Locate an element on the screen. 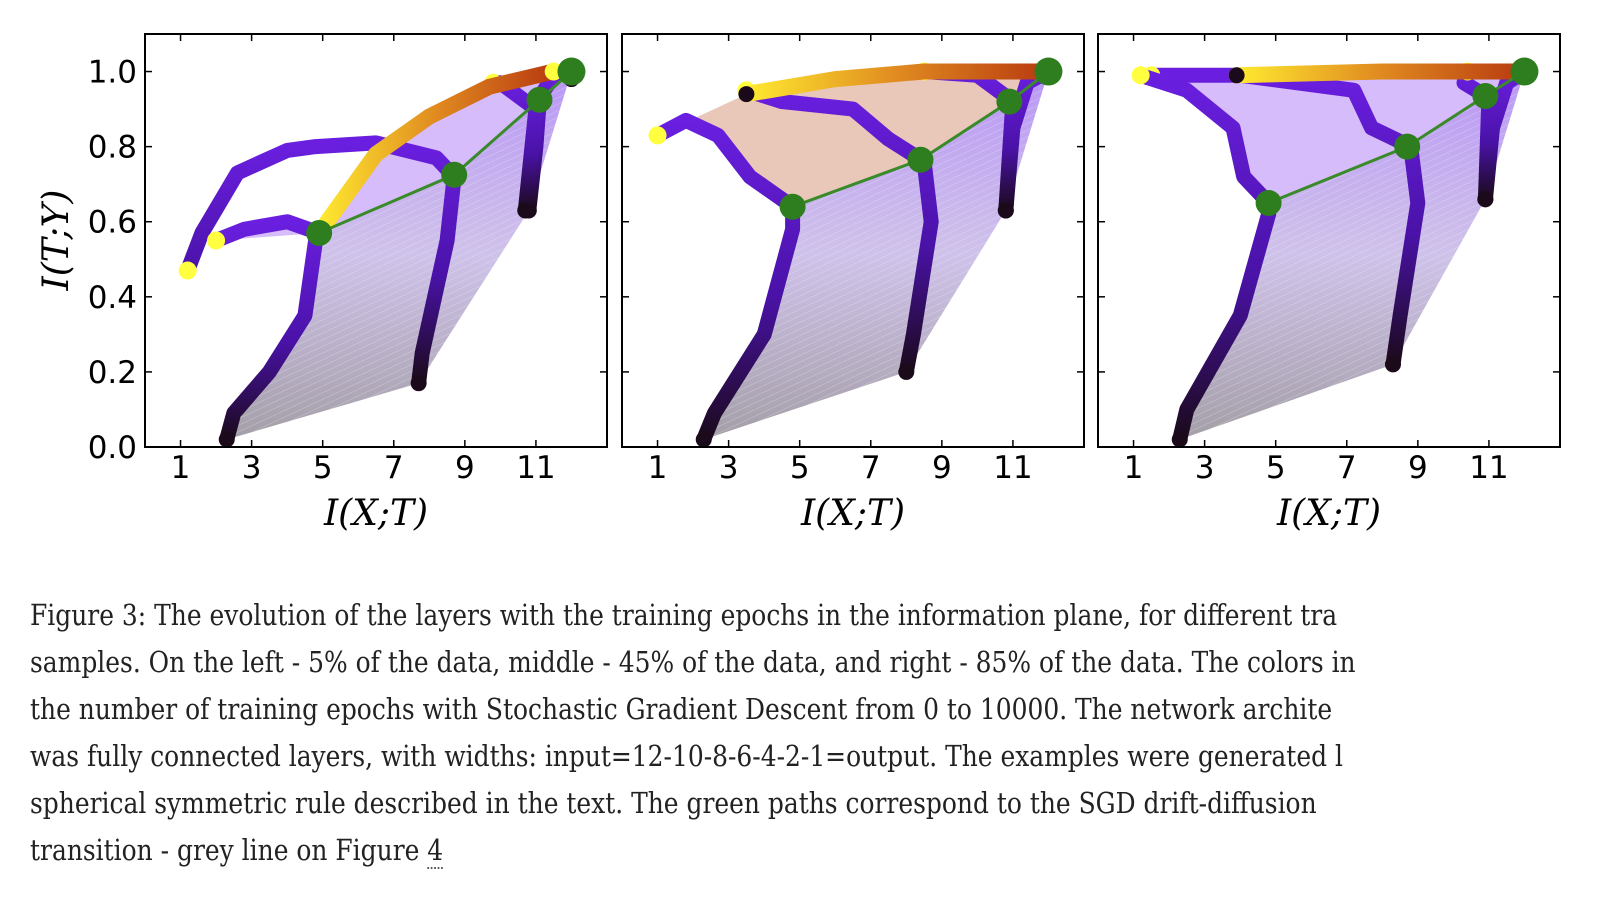  y-axis-label: I(T;Y) is located at coordinates (56, 241).